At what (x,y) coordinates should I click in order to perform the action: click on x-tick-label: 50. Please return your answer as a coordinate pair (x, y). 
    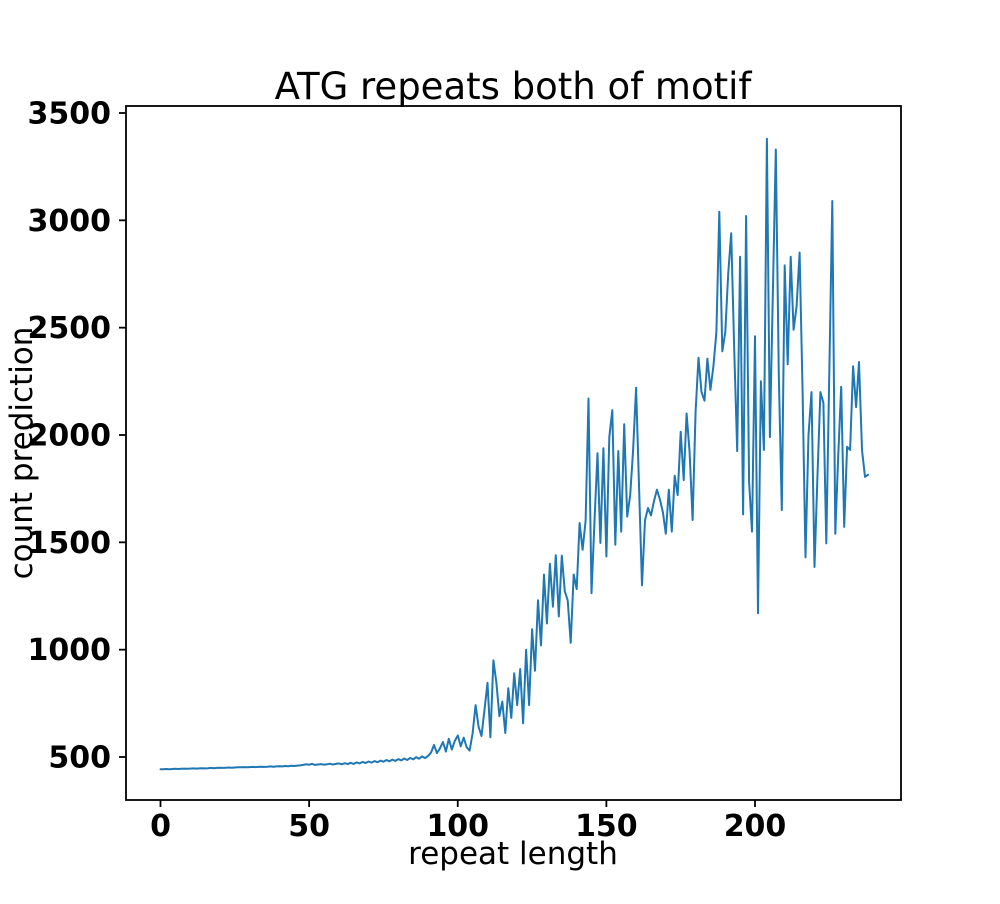
    Looking at the image, I should click on (309, 826).